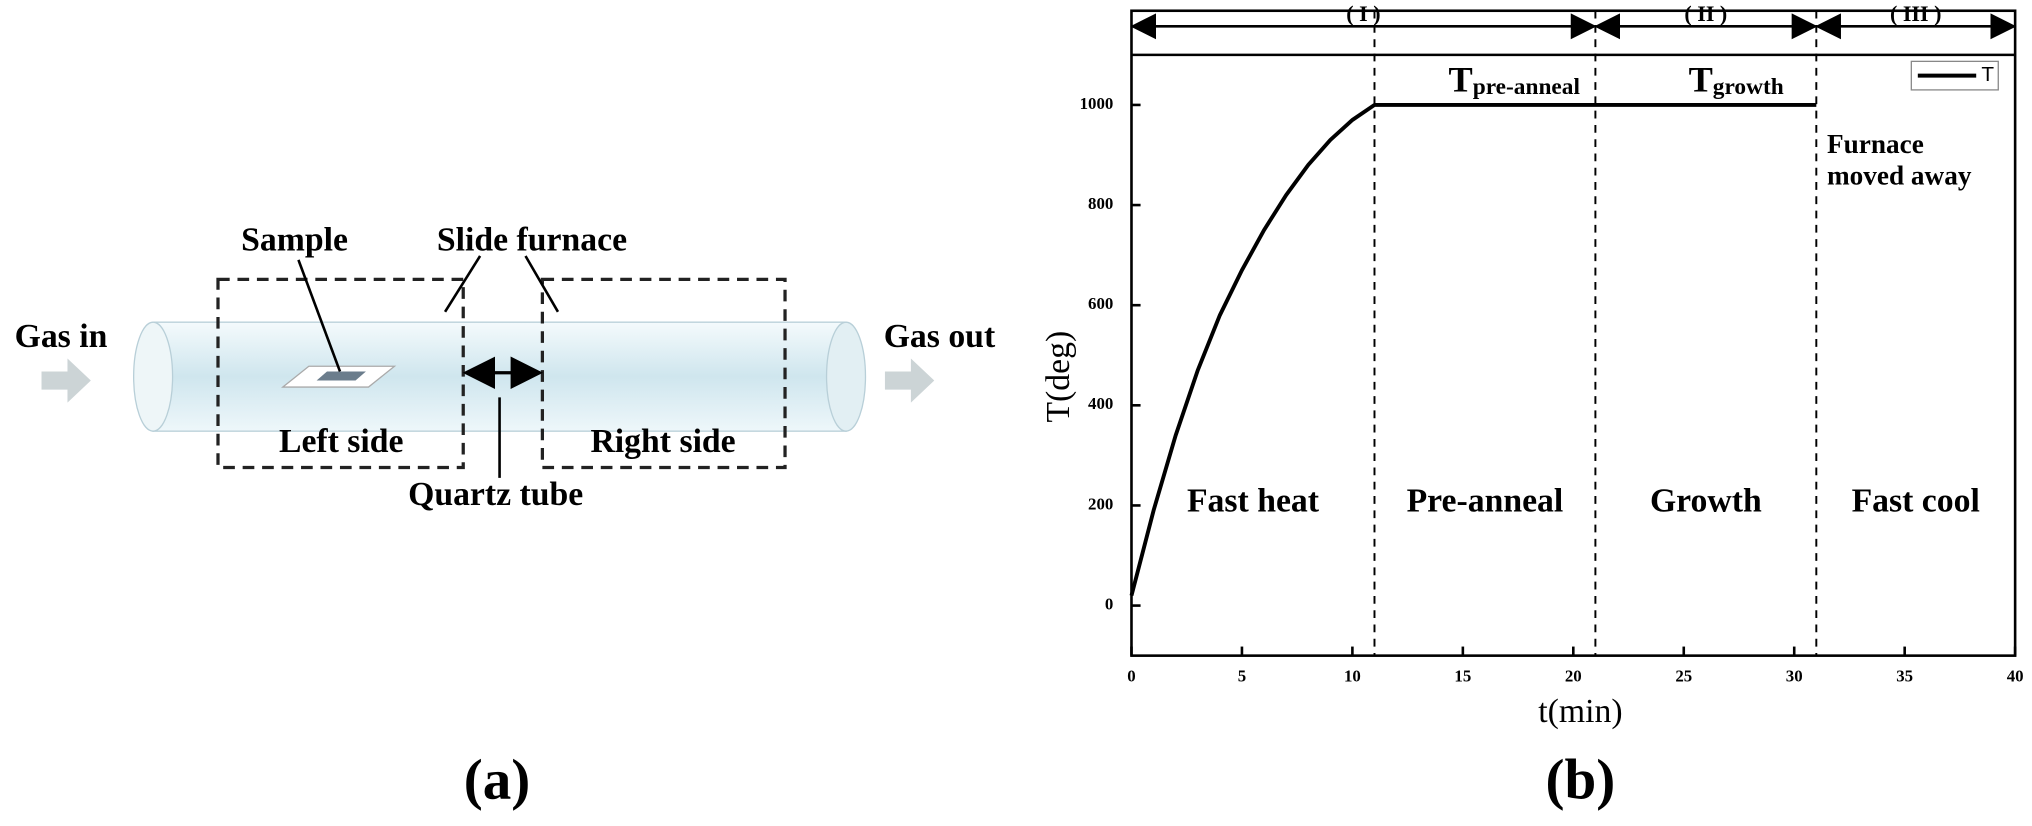 This screenshot has height=826, width=2032. What do you see at coordinates (1462, 676) in the screenshot?
I see `x-tick-label: 15` at bounding box center [1462, 676].